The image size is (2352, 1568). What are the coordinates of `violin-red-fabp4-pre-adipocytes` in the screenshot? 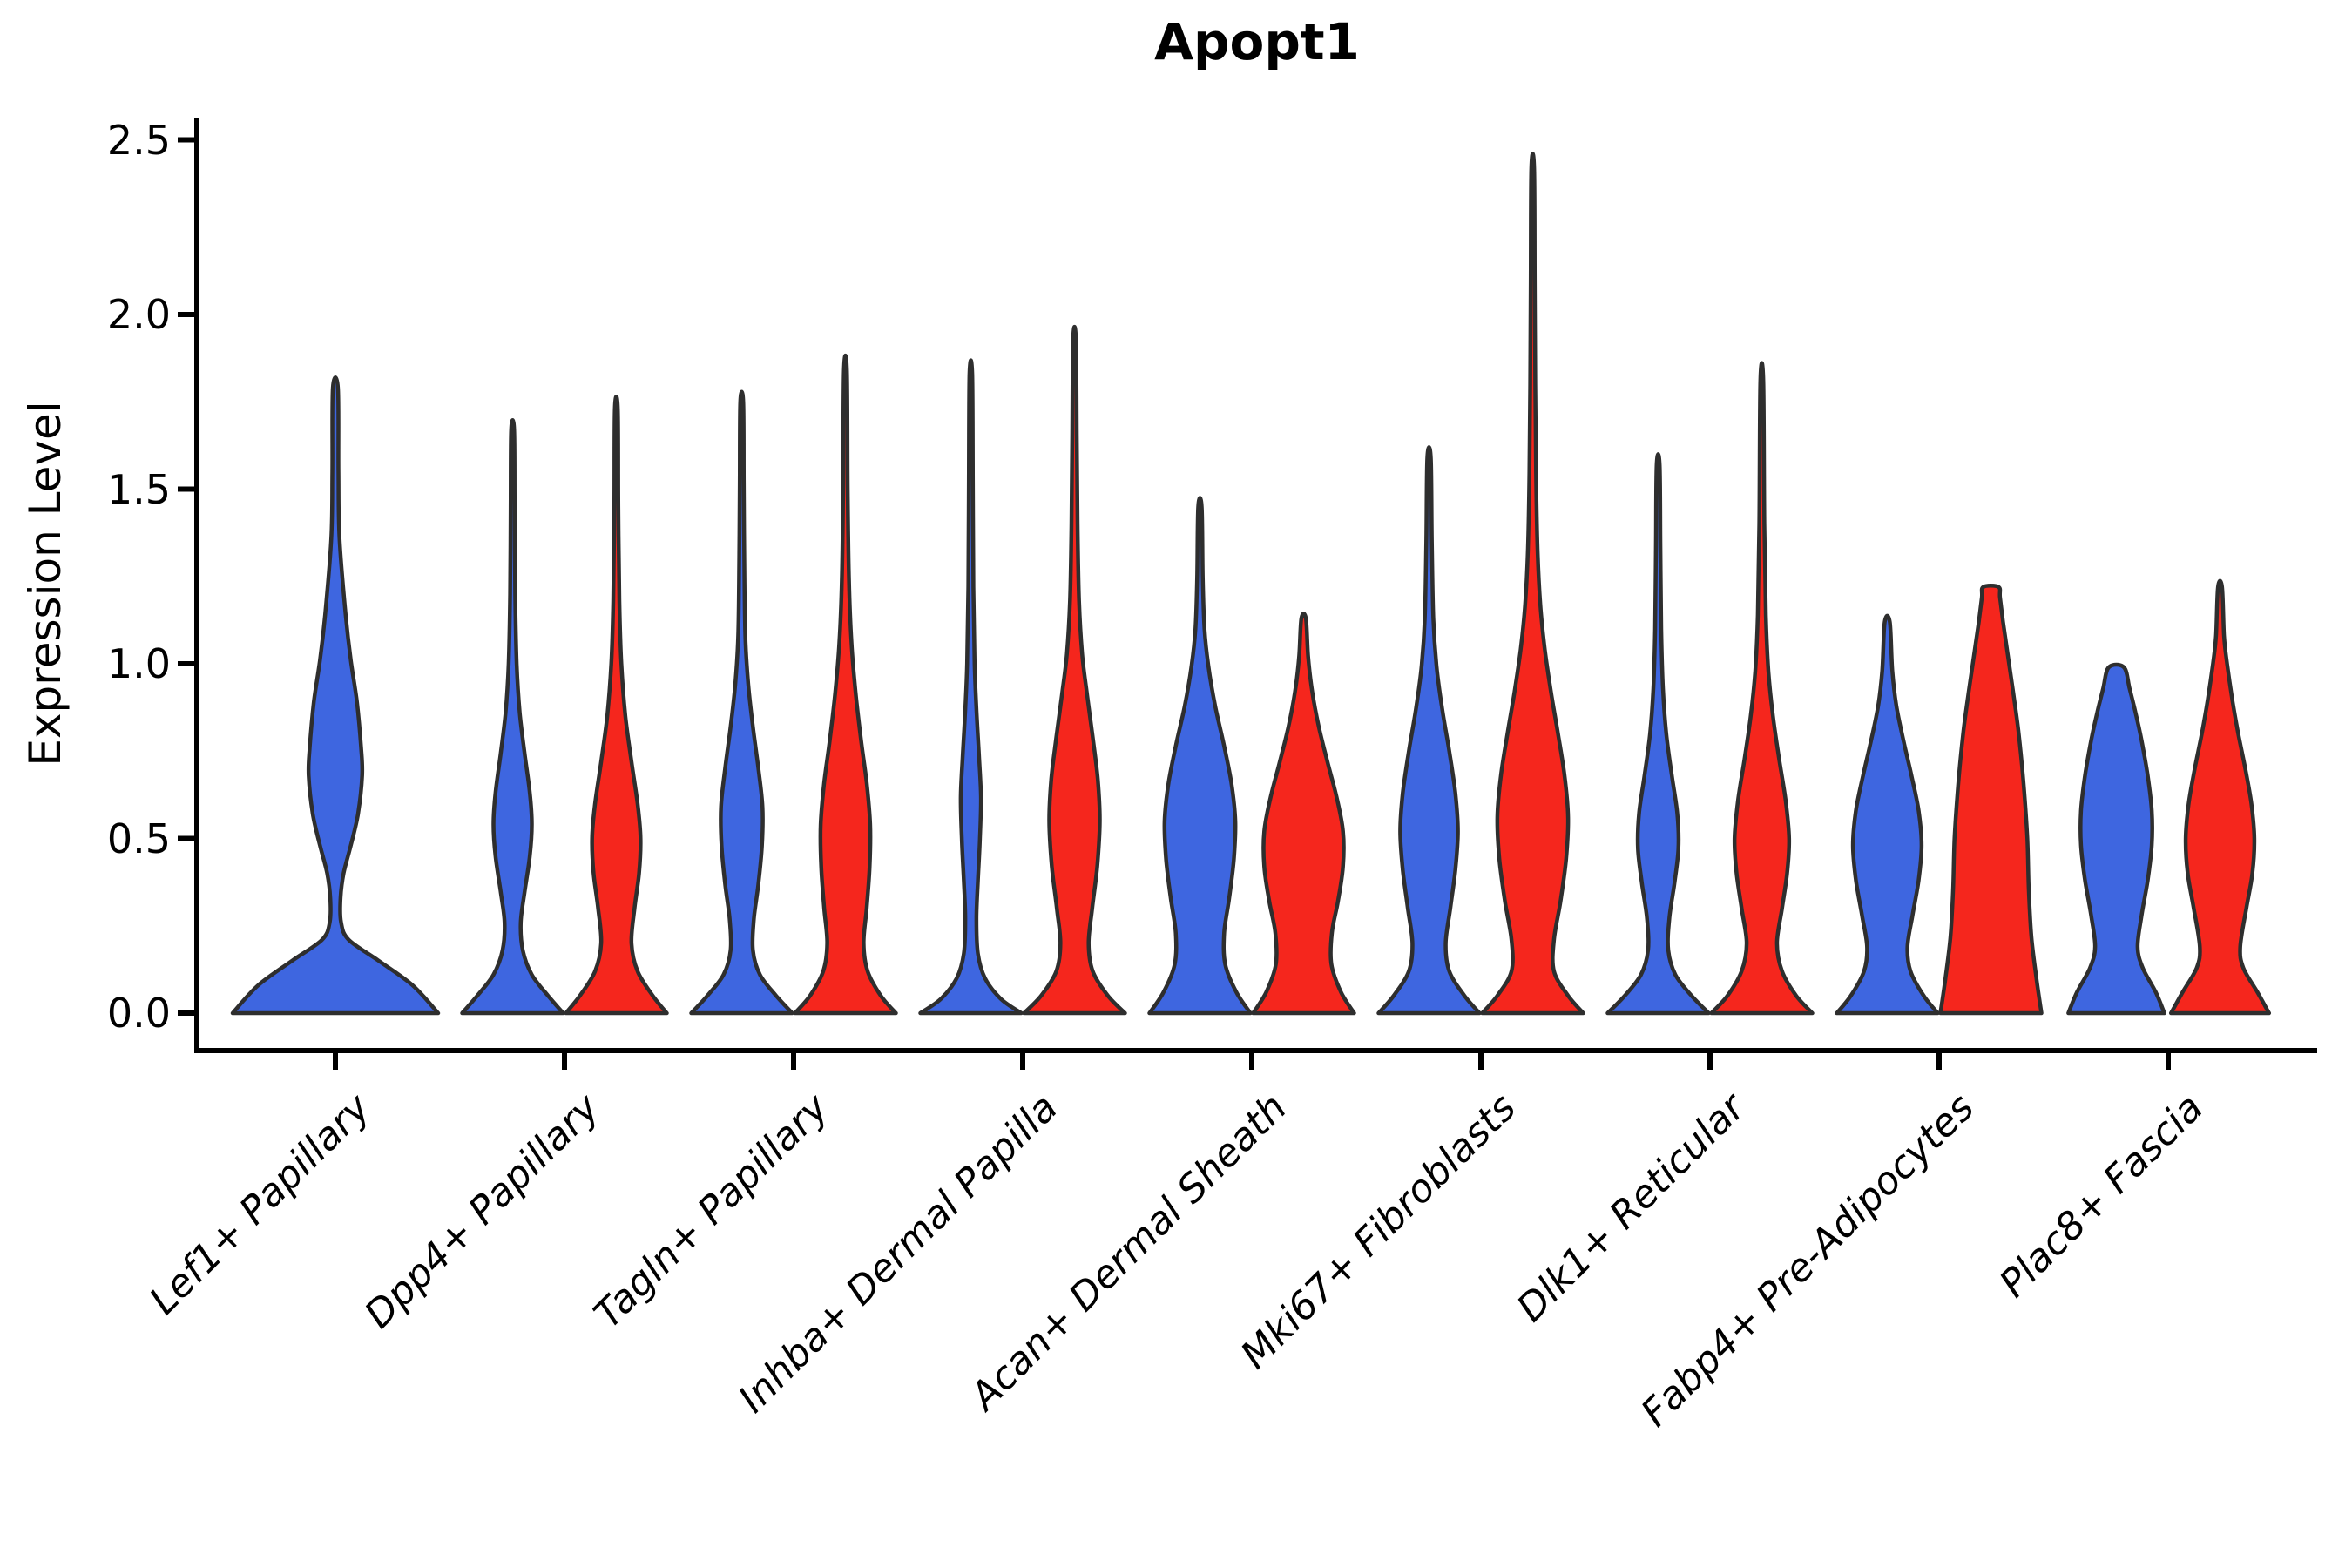 It's located at (1991, 800).